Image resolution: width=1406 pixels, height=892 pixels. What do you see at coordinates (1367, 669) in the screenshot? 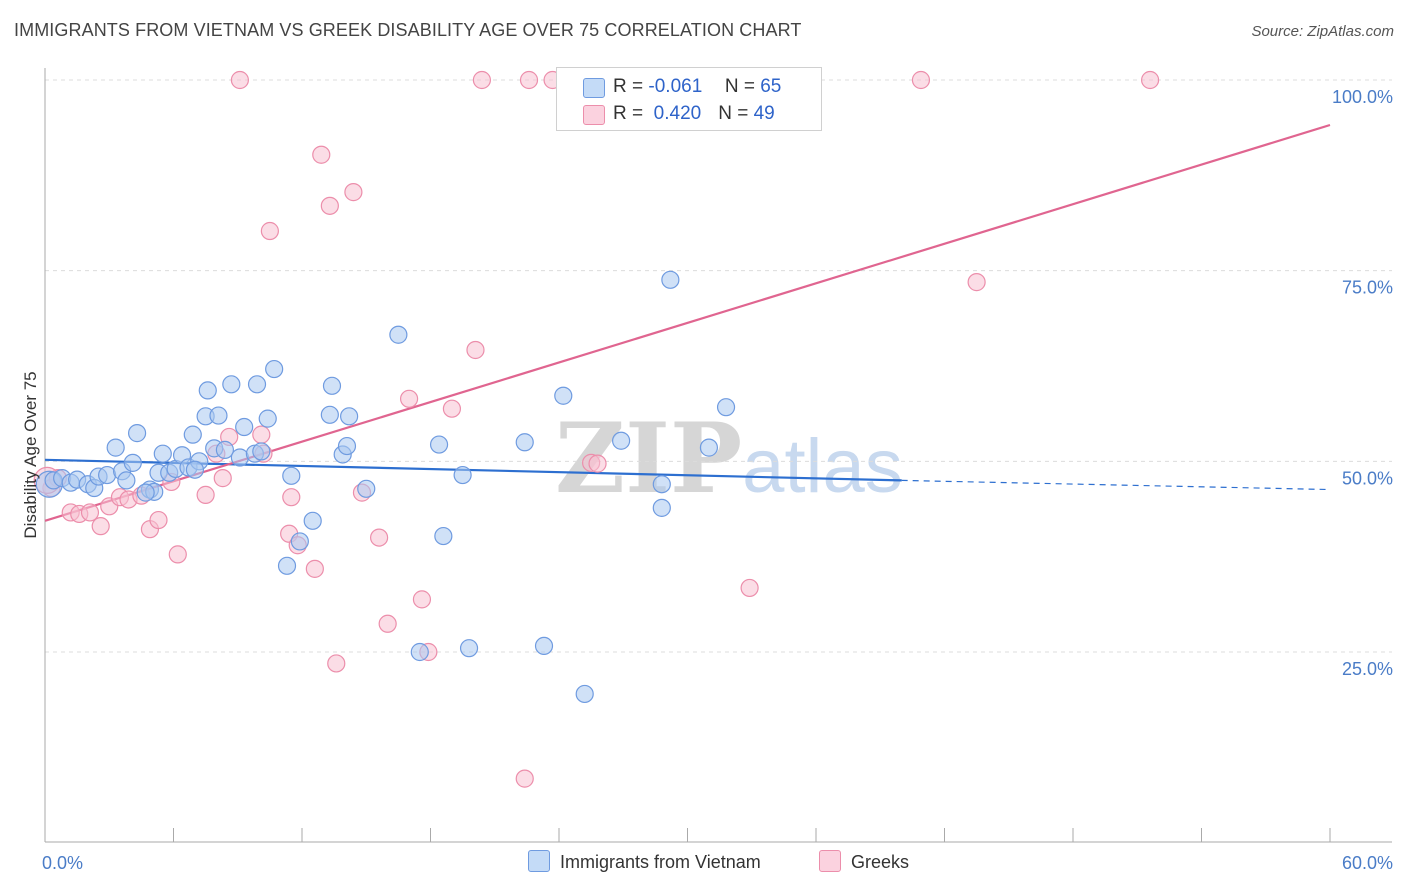
I see `y-tick-label: 25.0%` at bounding box center [1367, 669].